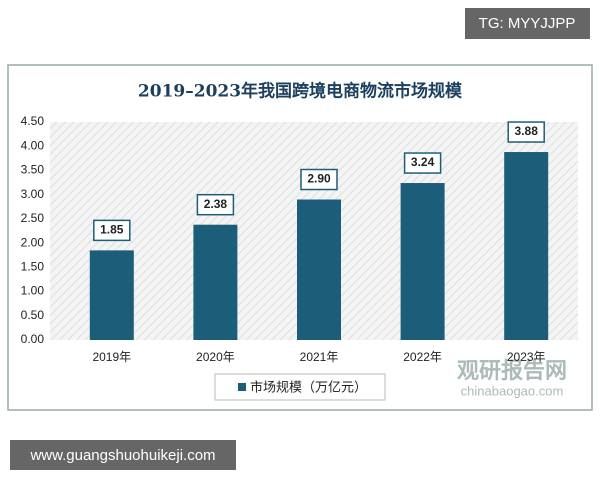  I want to click on value-label: 2.90, so click(319, 179).